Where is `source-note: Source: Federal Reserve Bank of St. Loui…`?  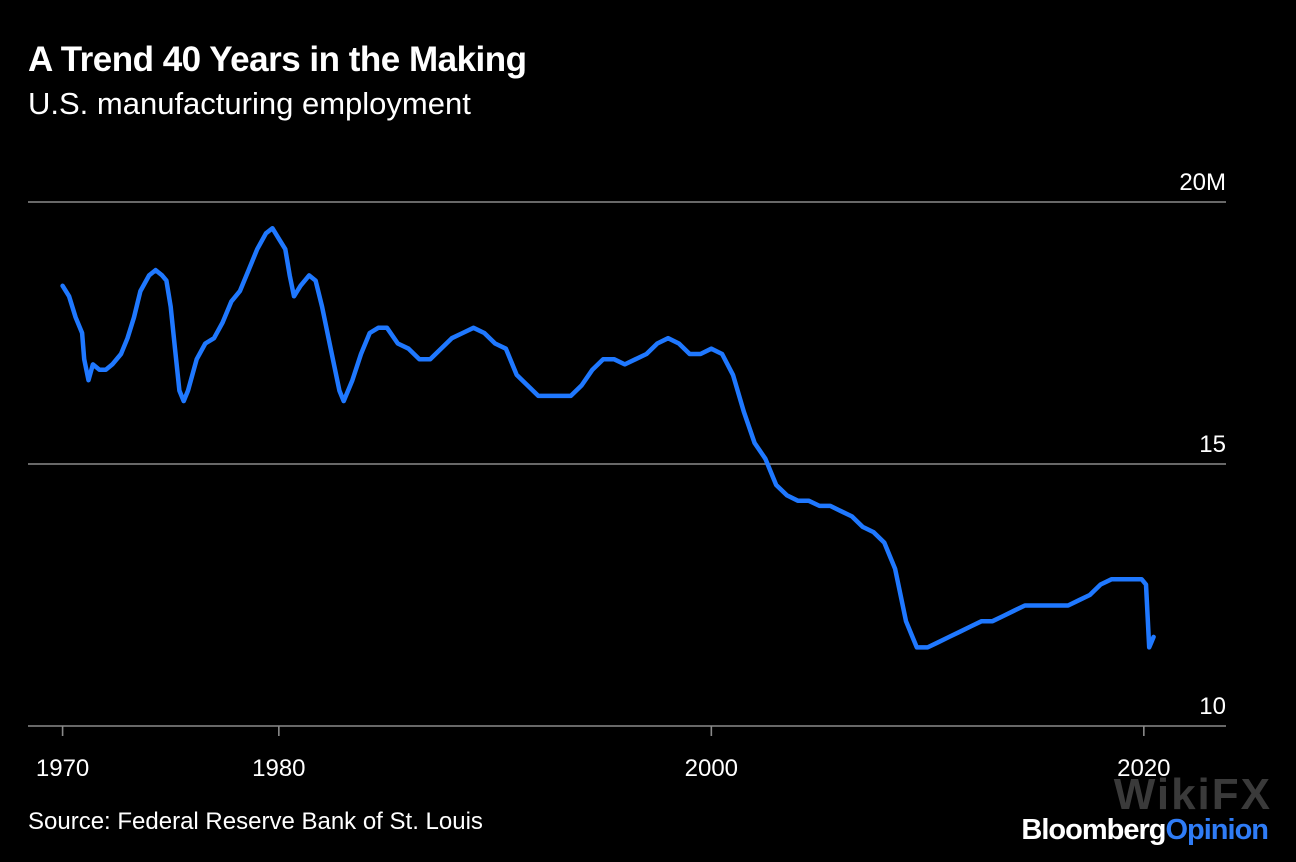 source-note: Source: Federal Reserve Bank of St. Loui… is located at coordinates (255, 821).